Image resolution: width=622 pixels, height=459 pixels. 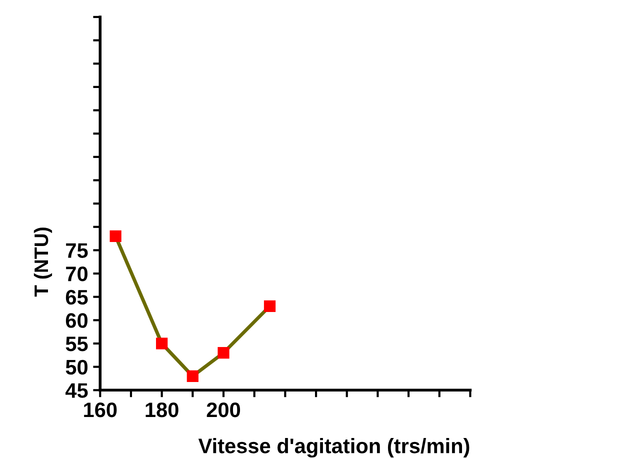 What do you see at coordinates (77, 320) in the screenshot?
I see `y-tick-label: 60` at bounding box center [77, 320].